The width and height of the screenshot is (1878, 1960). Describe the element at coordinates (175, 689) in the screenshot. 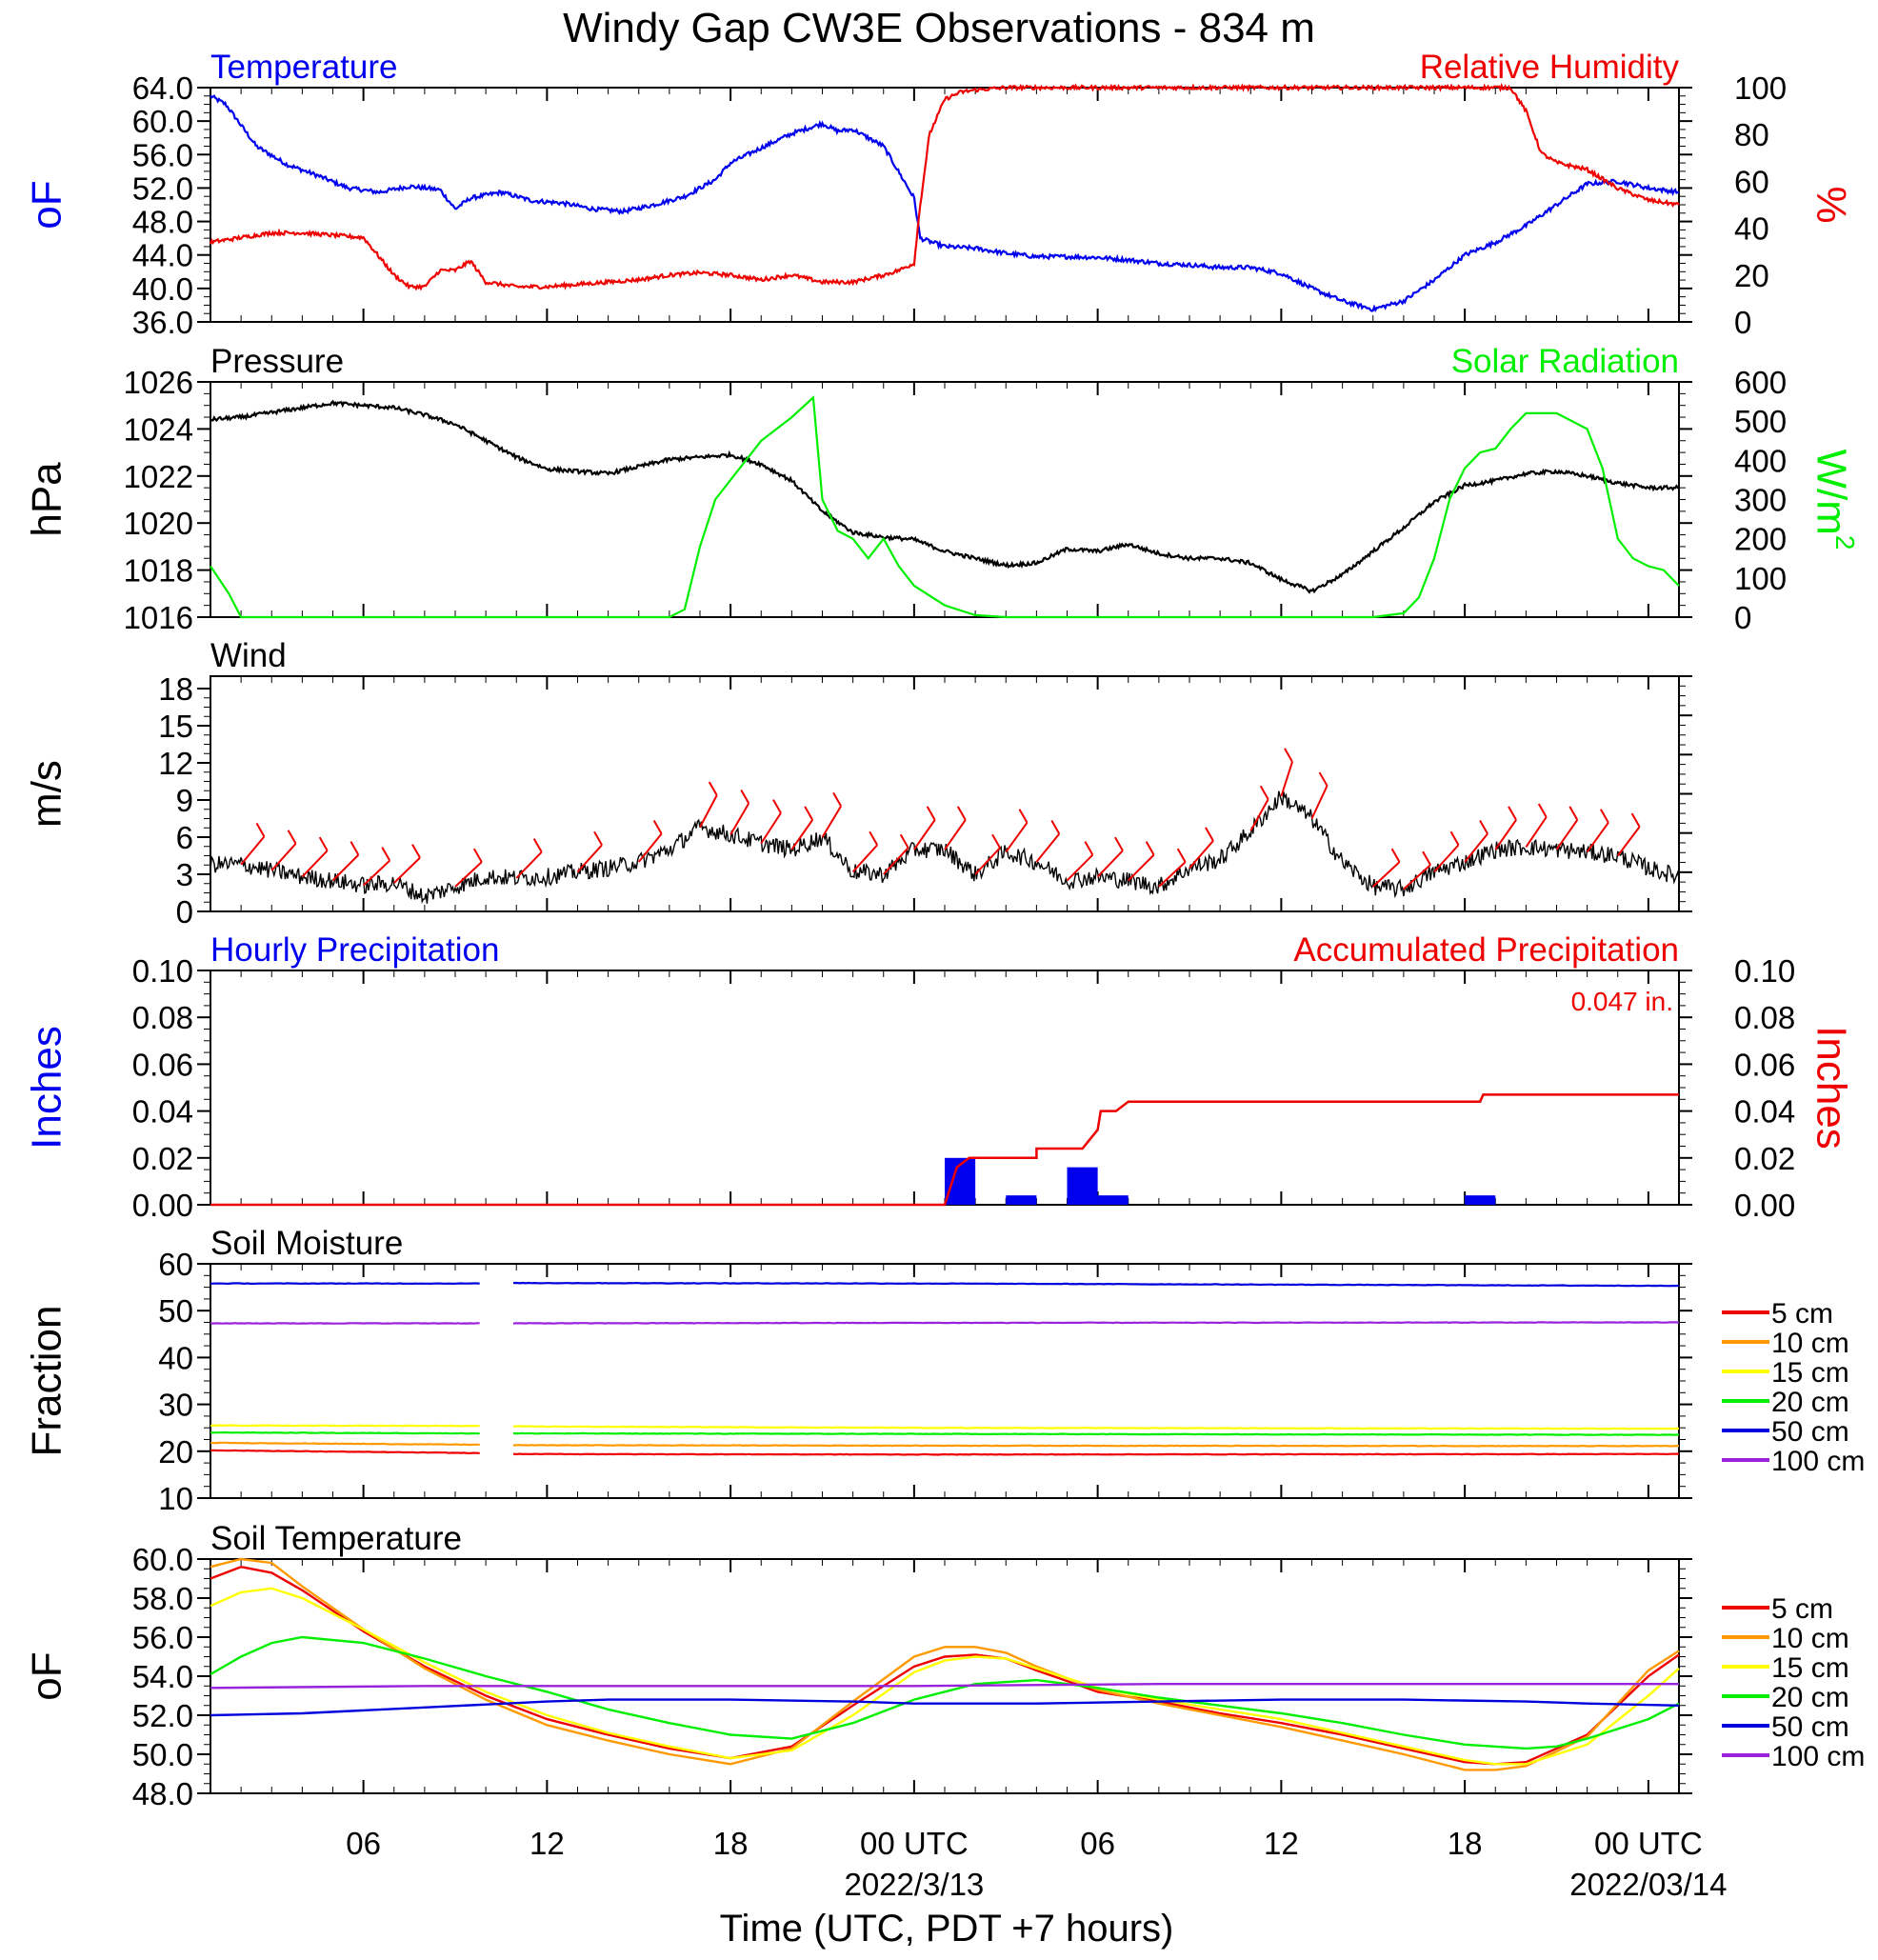

I see `y-tick-label-left: 18` at that location.